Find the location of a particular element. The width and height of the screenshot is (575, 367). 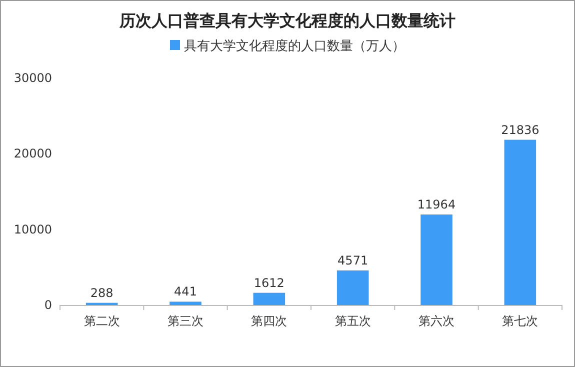

chart-title: 历次人口普查具有大学文化程度的人口数量统计 is located at coordinates (287, 20).